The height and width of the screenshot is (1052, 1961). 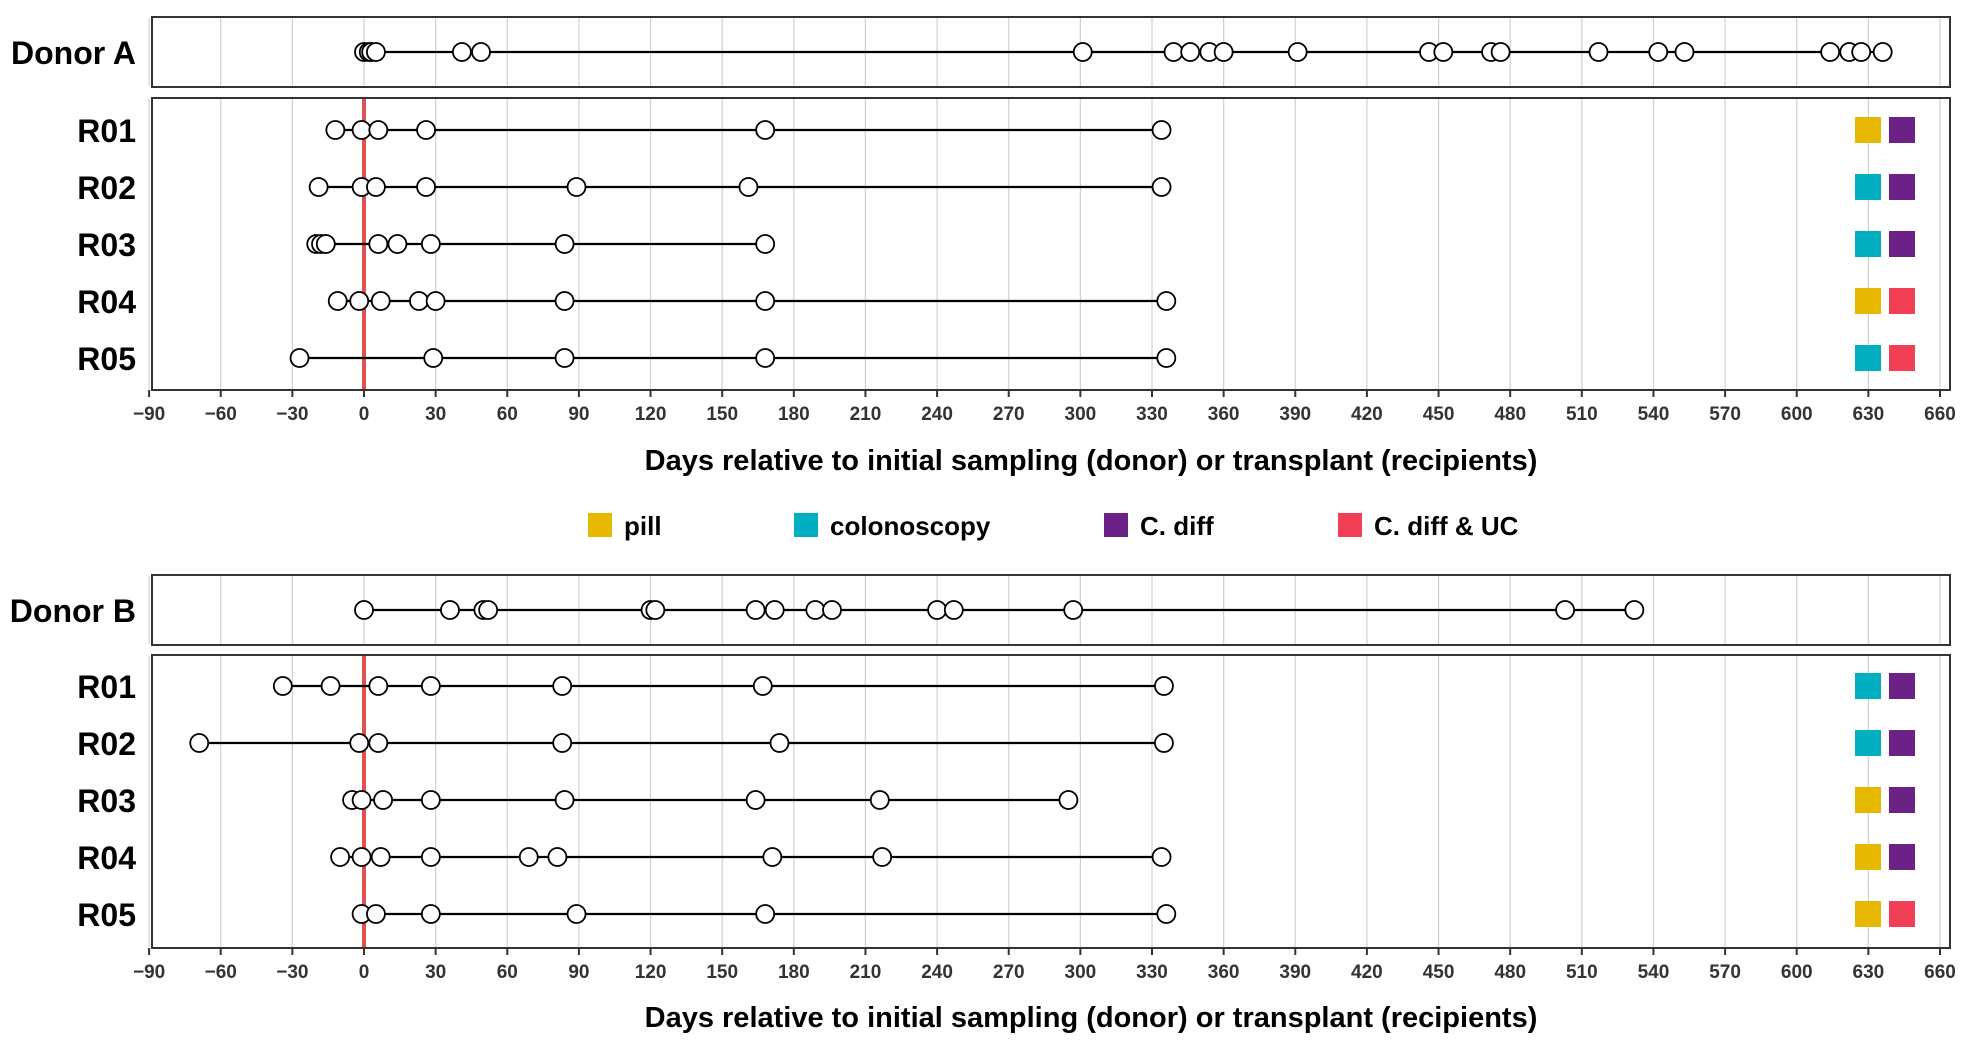 I want to click on donor-b-r05-pill-marker, so click(x=1868, y=914).